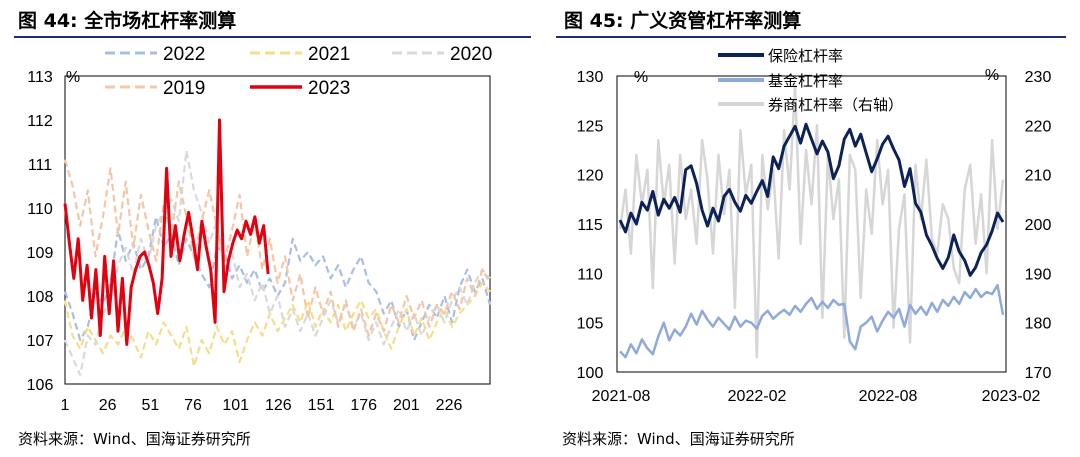  I want to click on left-y-tick-label-2: 108, so click(40, 297).